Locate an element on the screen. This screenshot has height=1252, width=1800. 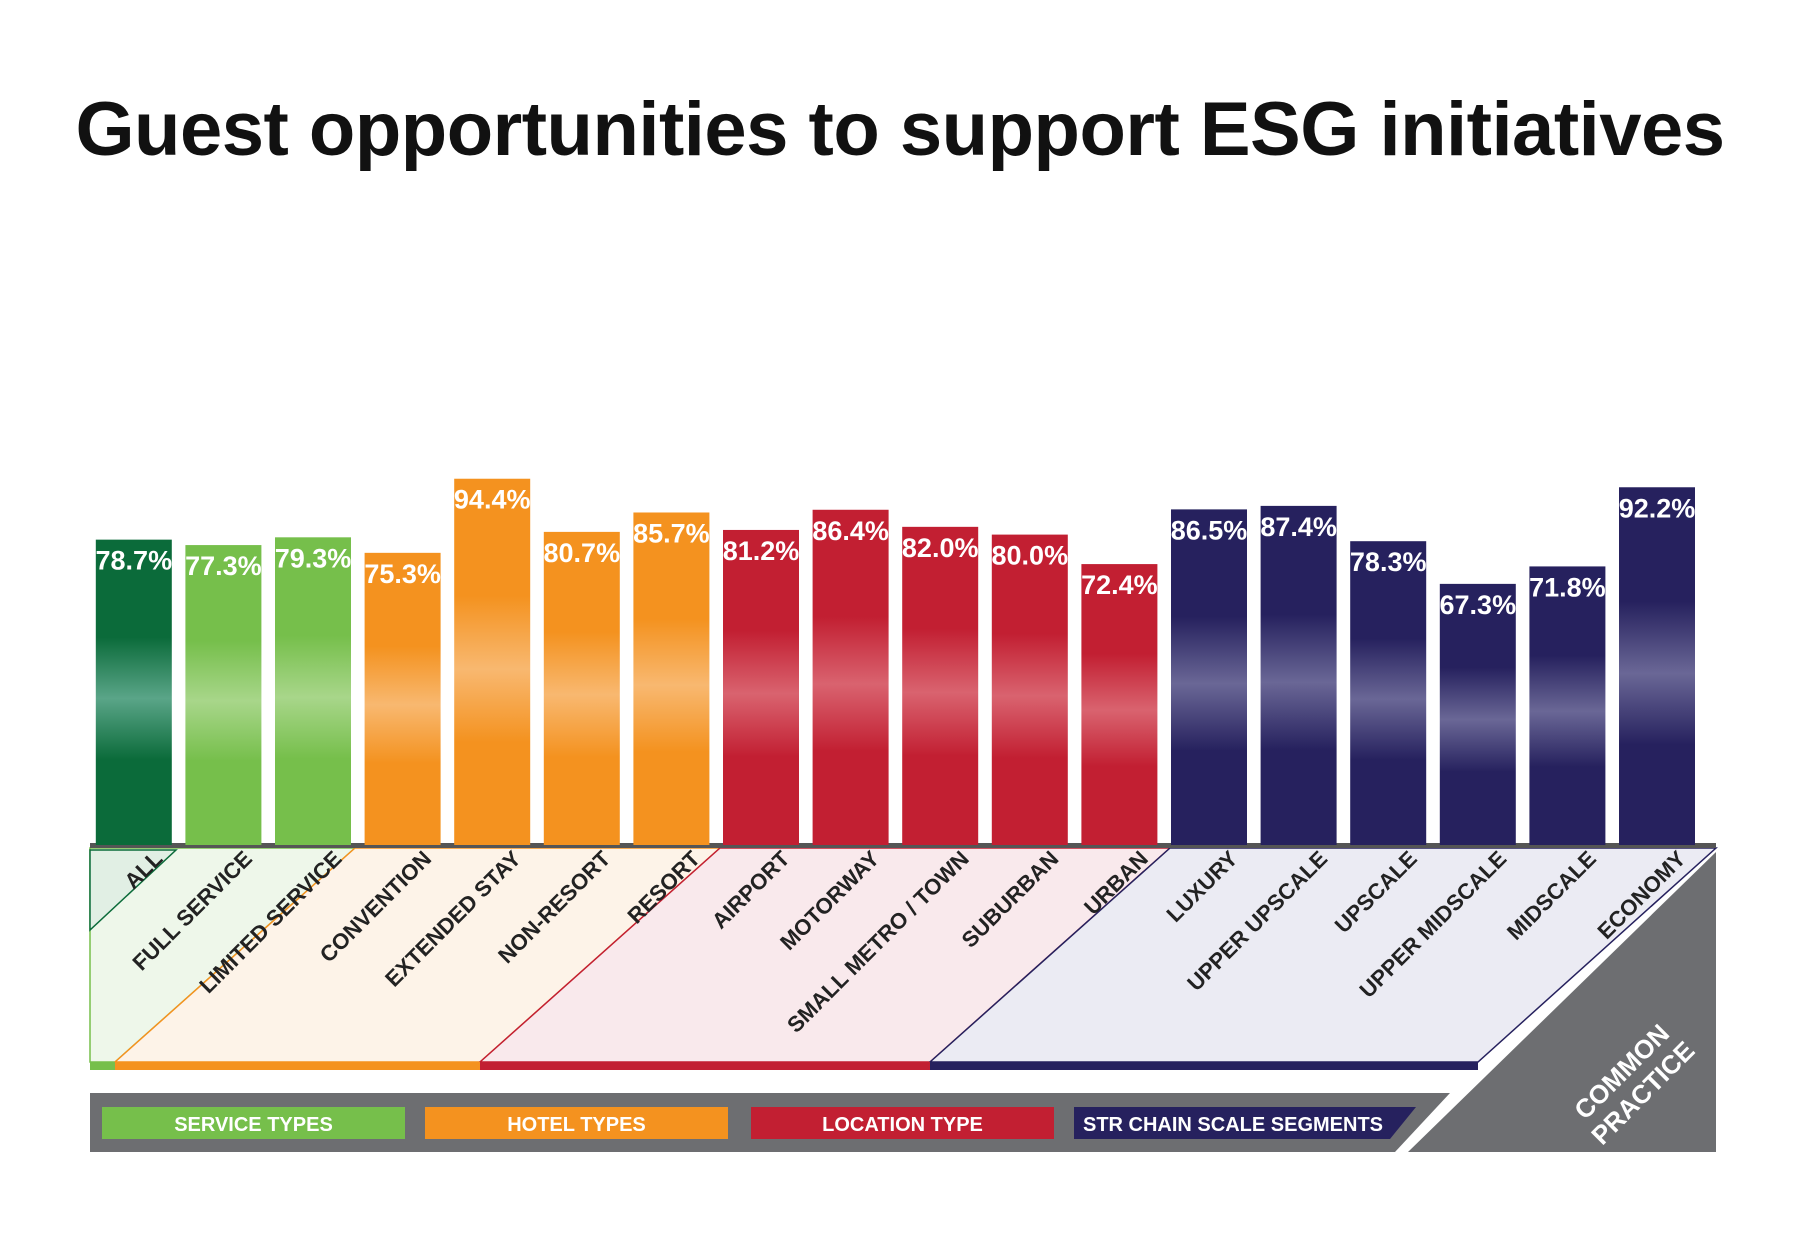
legend-label: HOTEL TYPES is located at coordinates (576, 1125).